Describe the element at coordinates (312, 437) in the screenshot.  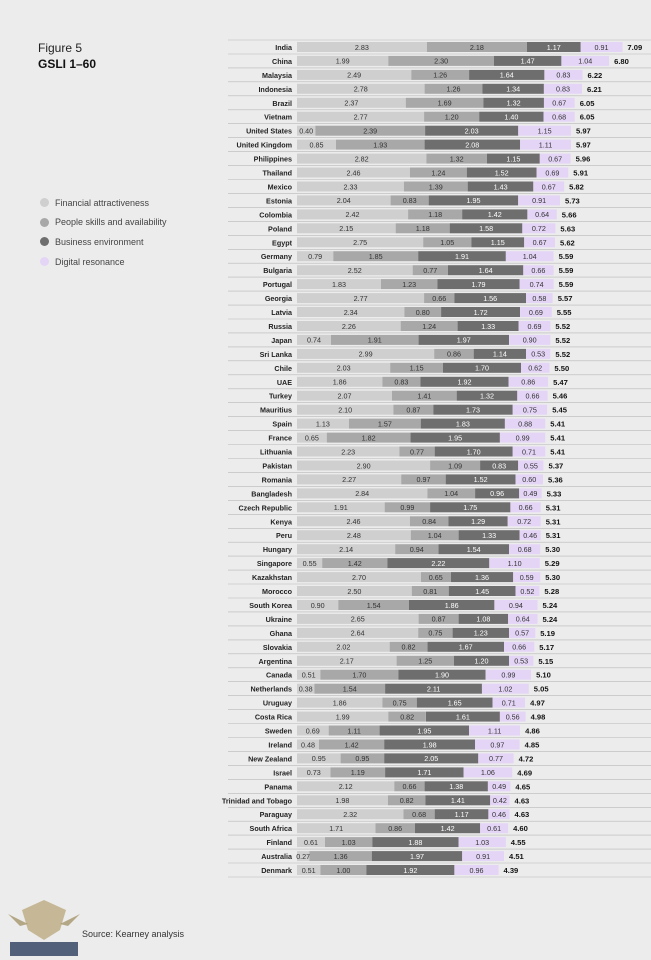
I see `value-label-france-0: 0.65` at that location.